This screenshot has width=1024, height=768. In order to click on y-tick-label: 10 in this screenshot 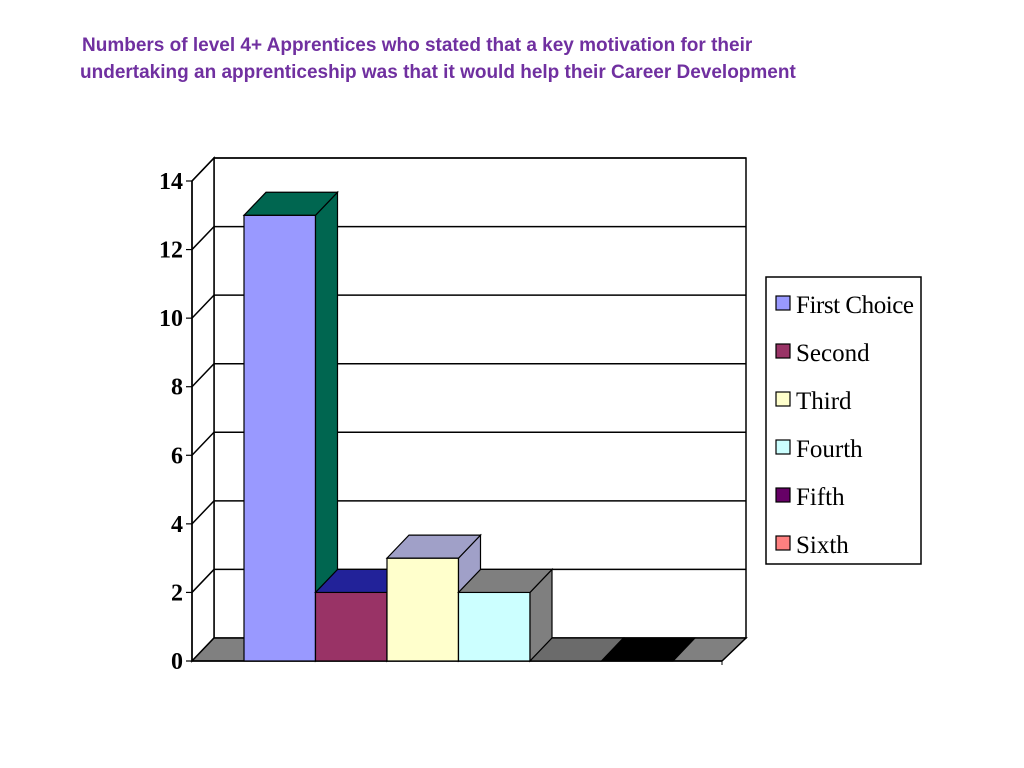, I will do `click(171, 319)`.